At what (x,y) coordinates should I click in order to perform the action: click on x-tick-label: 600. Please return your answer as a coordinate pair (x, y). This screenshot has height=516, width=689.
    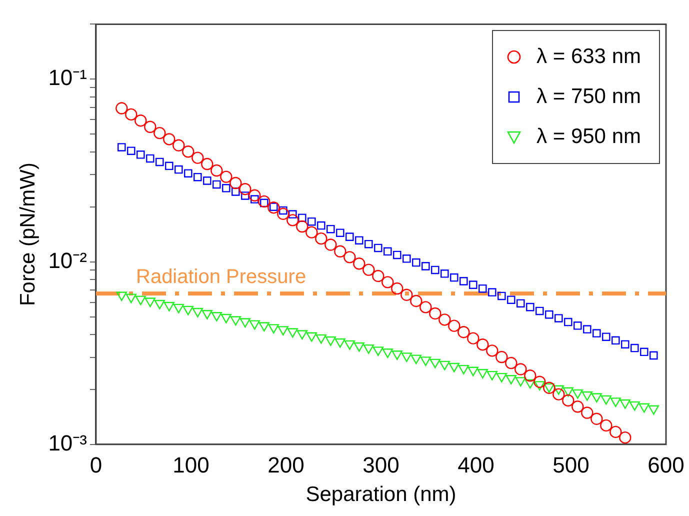
    Looking at the image, I should click on (666, 465).